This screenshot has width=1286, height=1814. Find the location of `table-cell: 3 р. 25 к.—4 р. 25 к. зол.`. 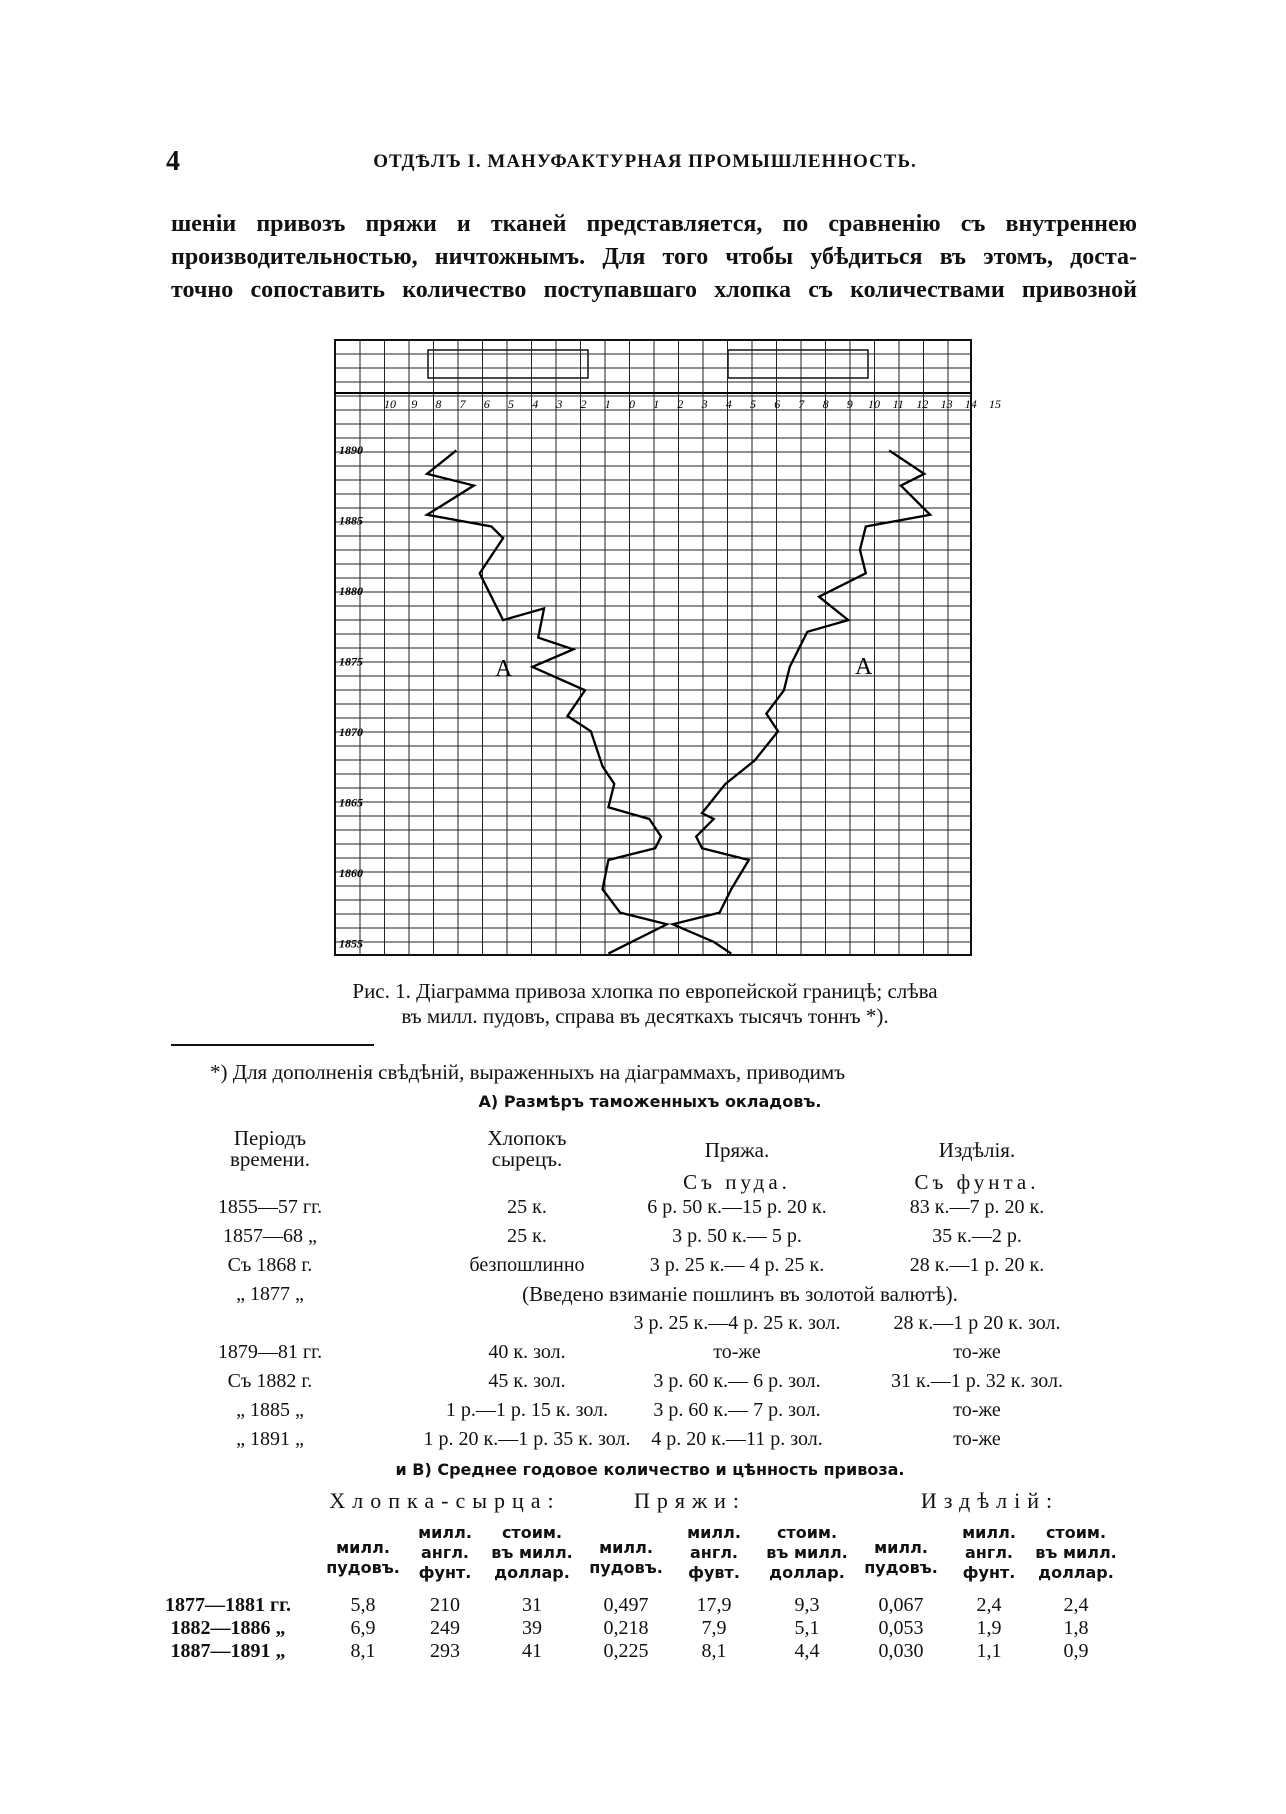

table-cell: 3 р. 25 к.—4 р. 25 к. зол. is located at coordinates (737, 1323).